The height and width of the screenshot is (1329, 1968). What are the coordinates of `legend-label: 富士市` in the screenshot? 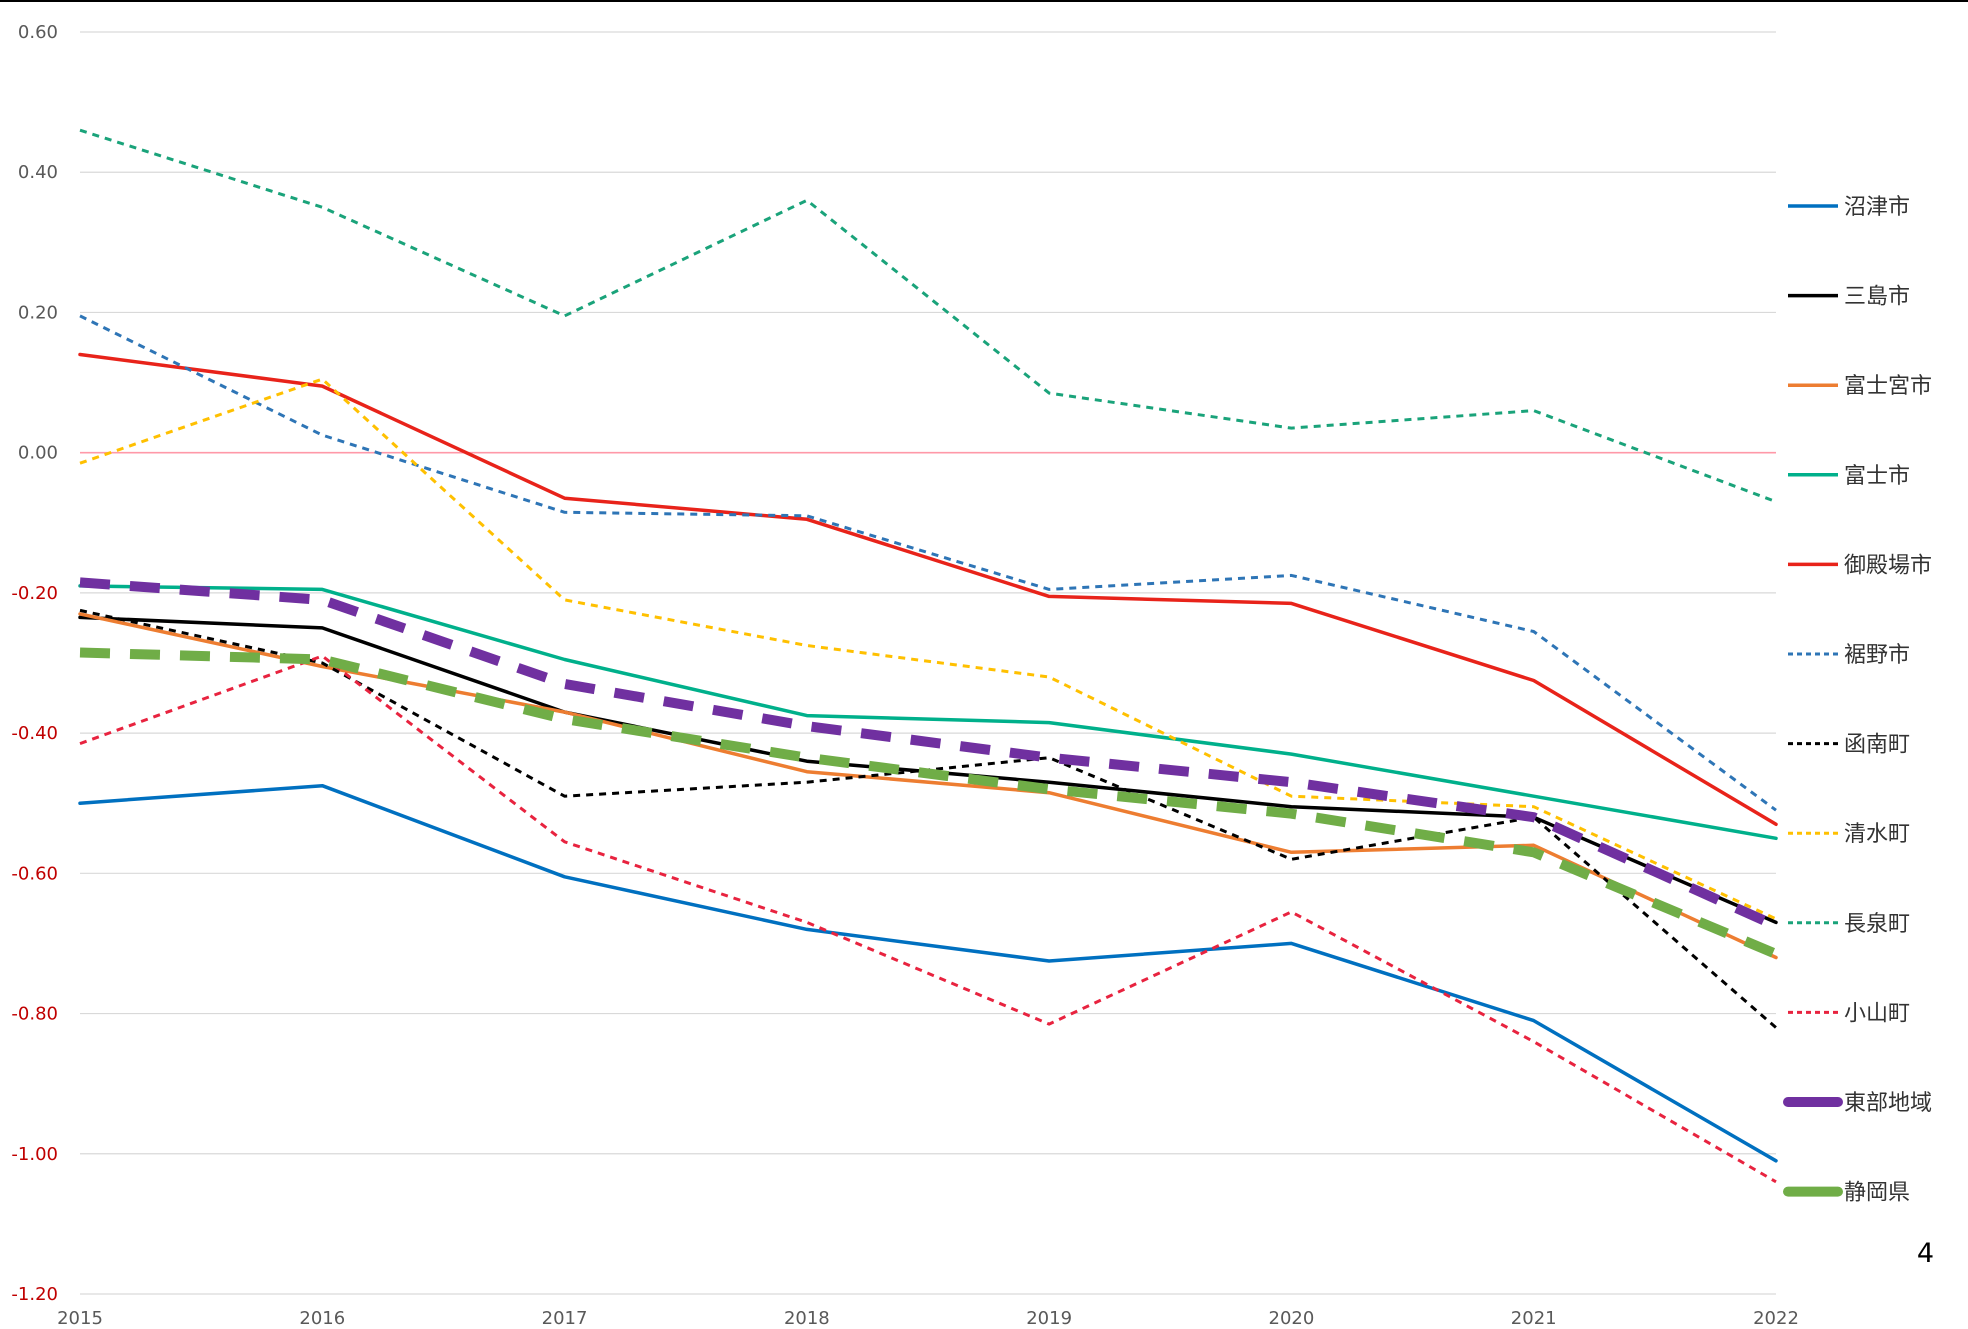 It's located at (1877, 476).